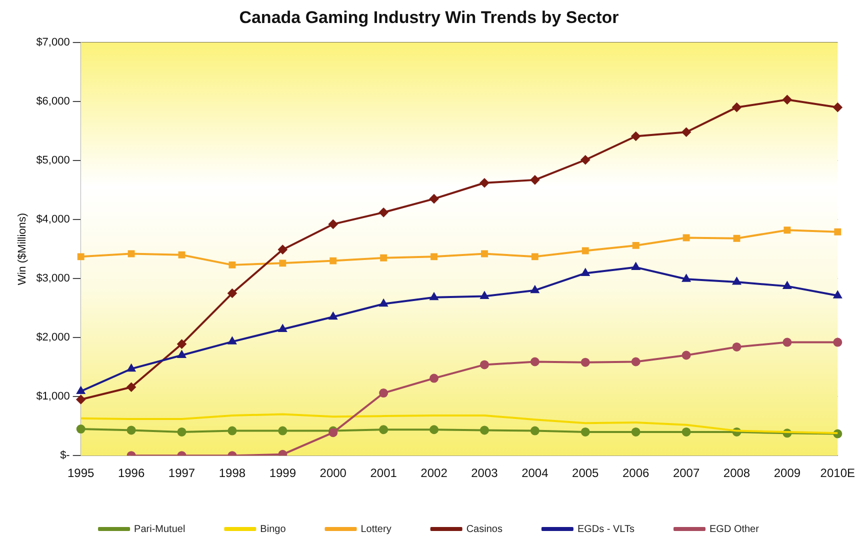 Image resolution: width=866 pixels, height=552 pixels. I want to click on legend-label: Pari-Mutuel, so click(160, 529).